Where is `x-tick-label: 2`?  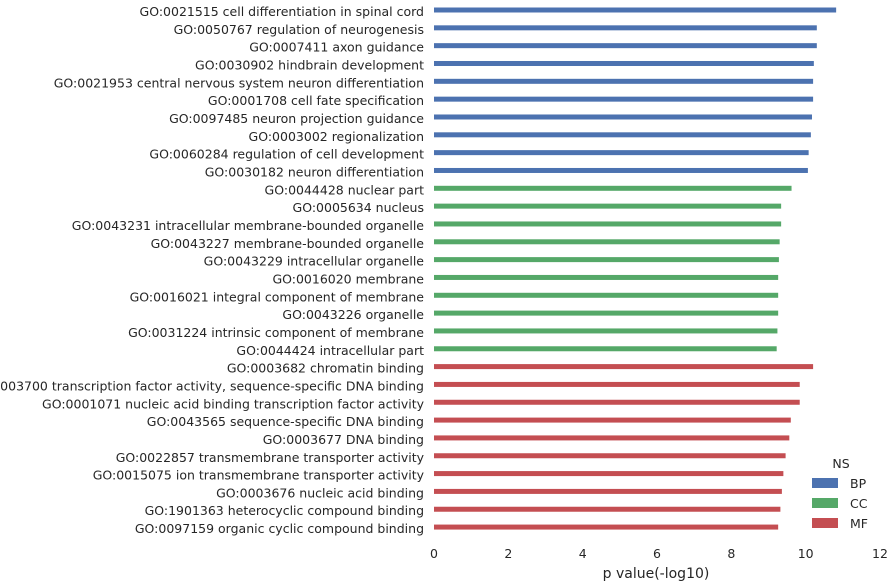
x-tick-label: 2 is located at coordinates (508, 553).